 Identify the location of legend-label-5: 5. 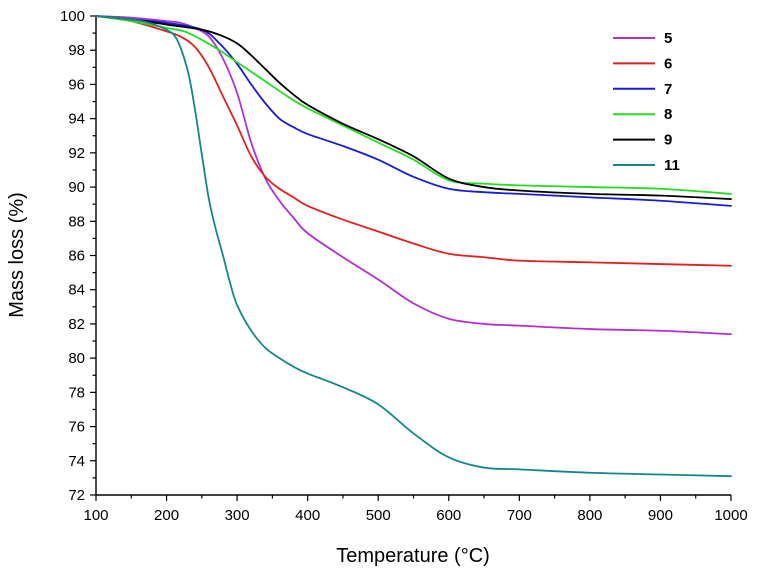
(668, 38).